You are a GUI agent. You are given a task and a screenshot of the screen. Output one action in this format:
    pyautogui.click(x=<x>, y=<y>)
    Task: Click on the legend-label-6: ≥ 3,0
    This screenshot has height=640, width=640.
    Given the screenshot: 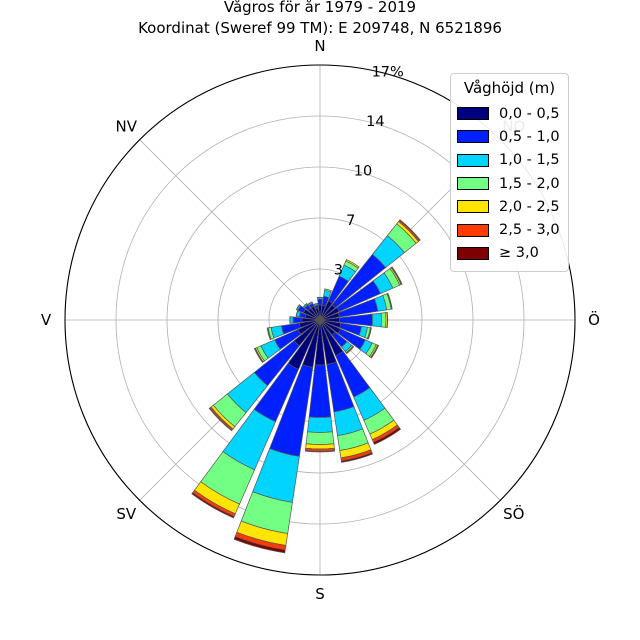 What is the action you would take?
    pyautogui.click(x=519, y=253)
    